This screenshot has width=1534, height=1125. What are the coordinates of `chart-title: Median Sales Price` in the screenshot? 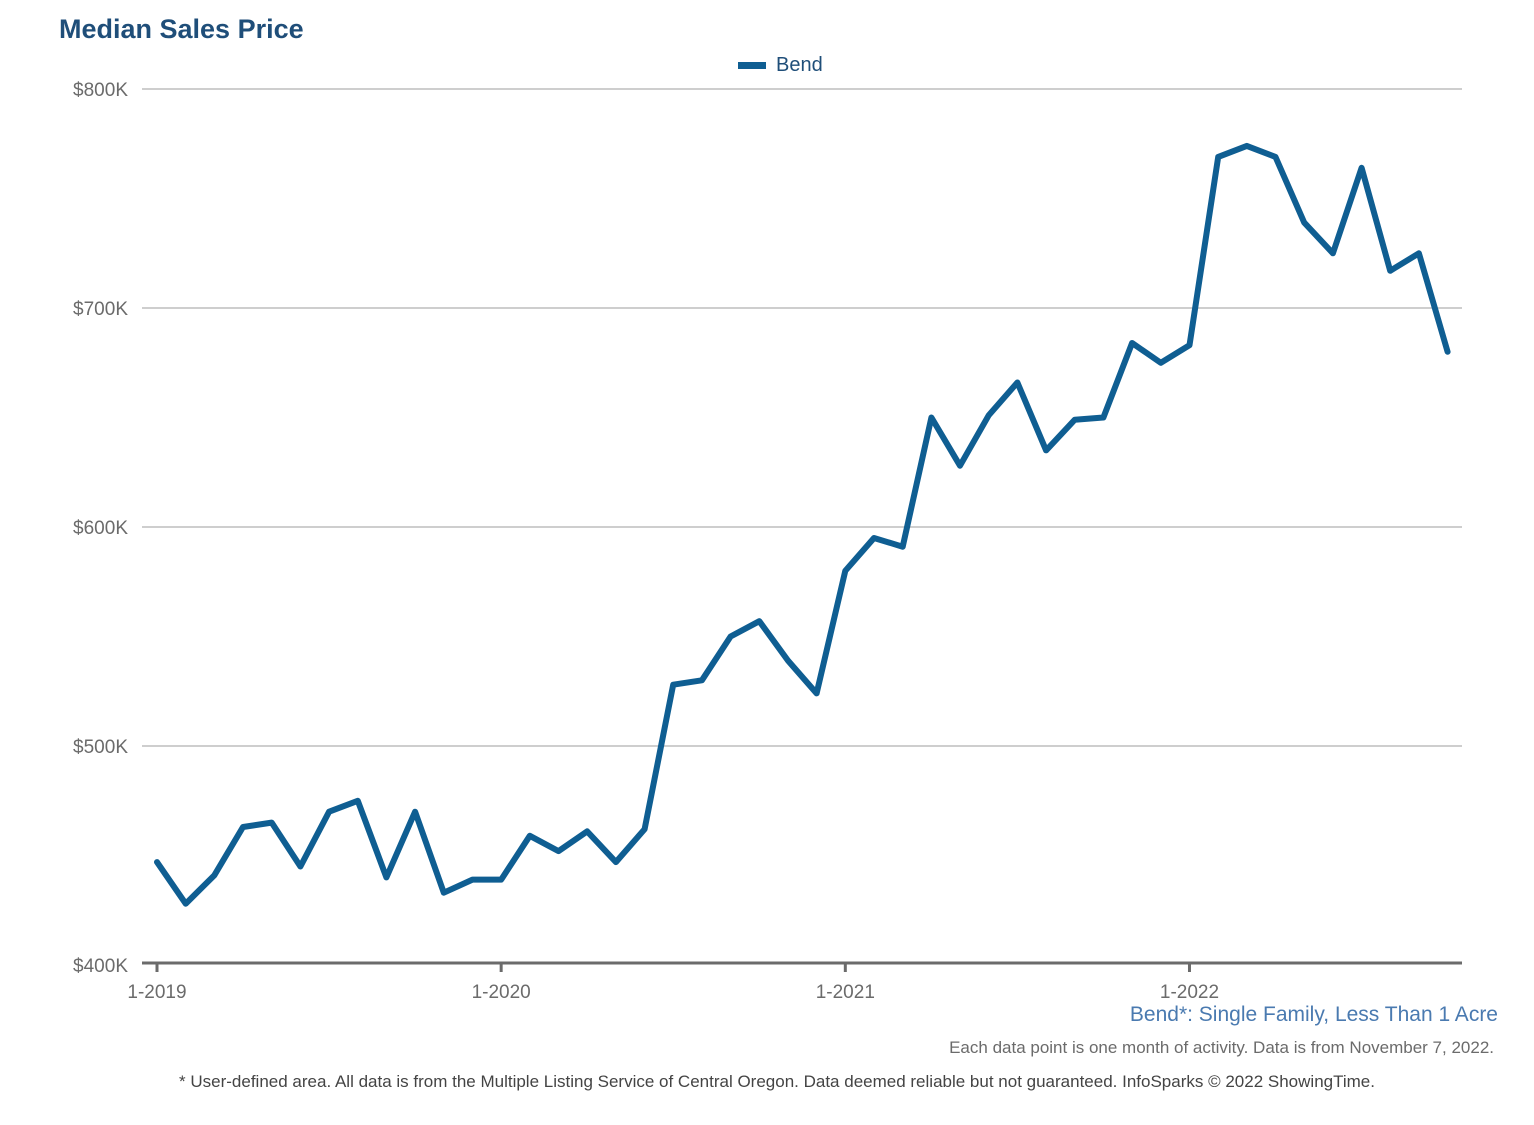 It's located at (181, 29).